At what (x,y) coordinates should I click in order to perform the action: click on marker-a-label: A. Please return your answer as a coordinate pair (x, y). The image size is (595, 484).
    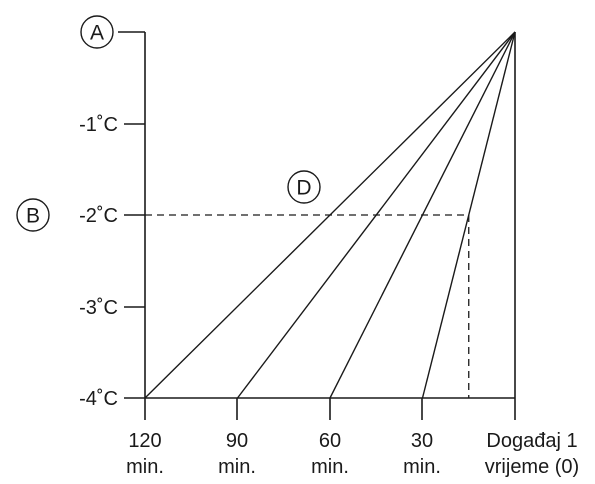
    Looking at the image, I should click on (97, 33).